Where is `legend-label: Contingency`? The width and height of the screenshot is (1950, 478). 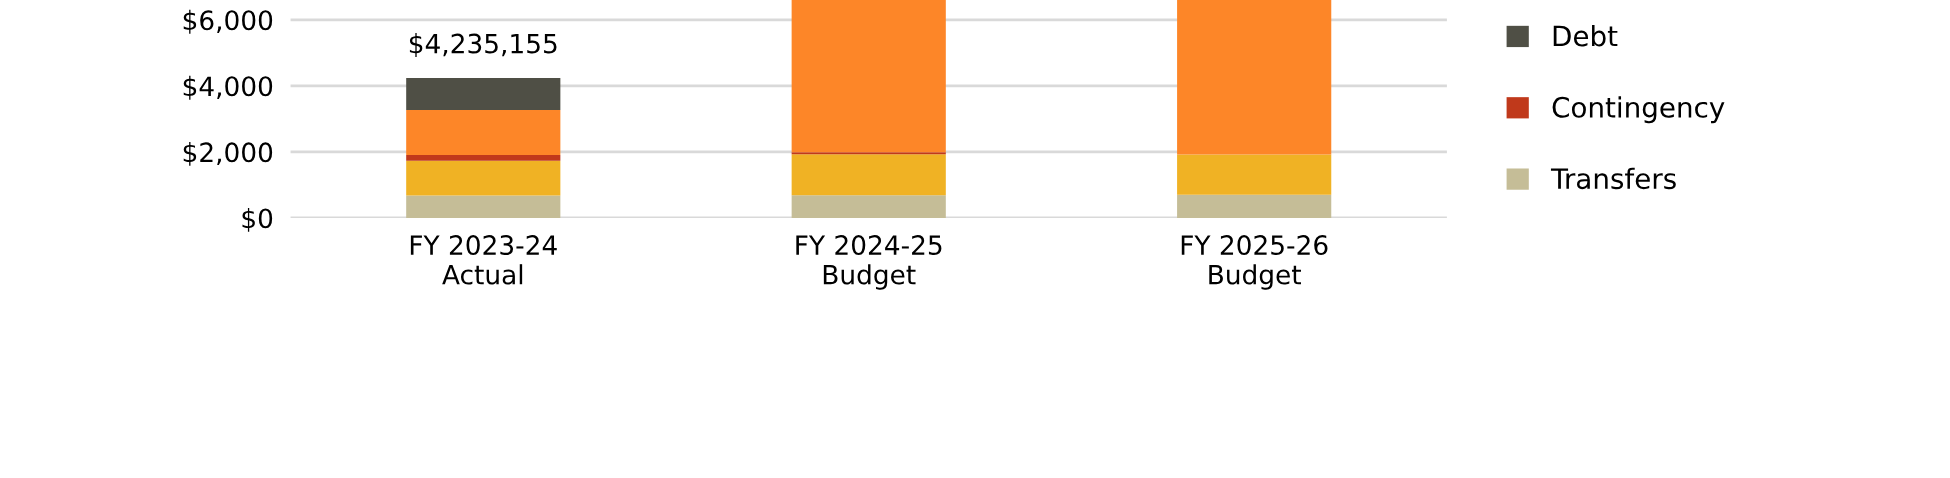
legend-label: Contingency is located at coordinates (1638, 110).